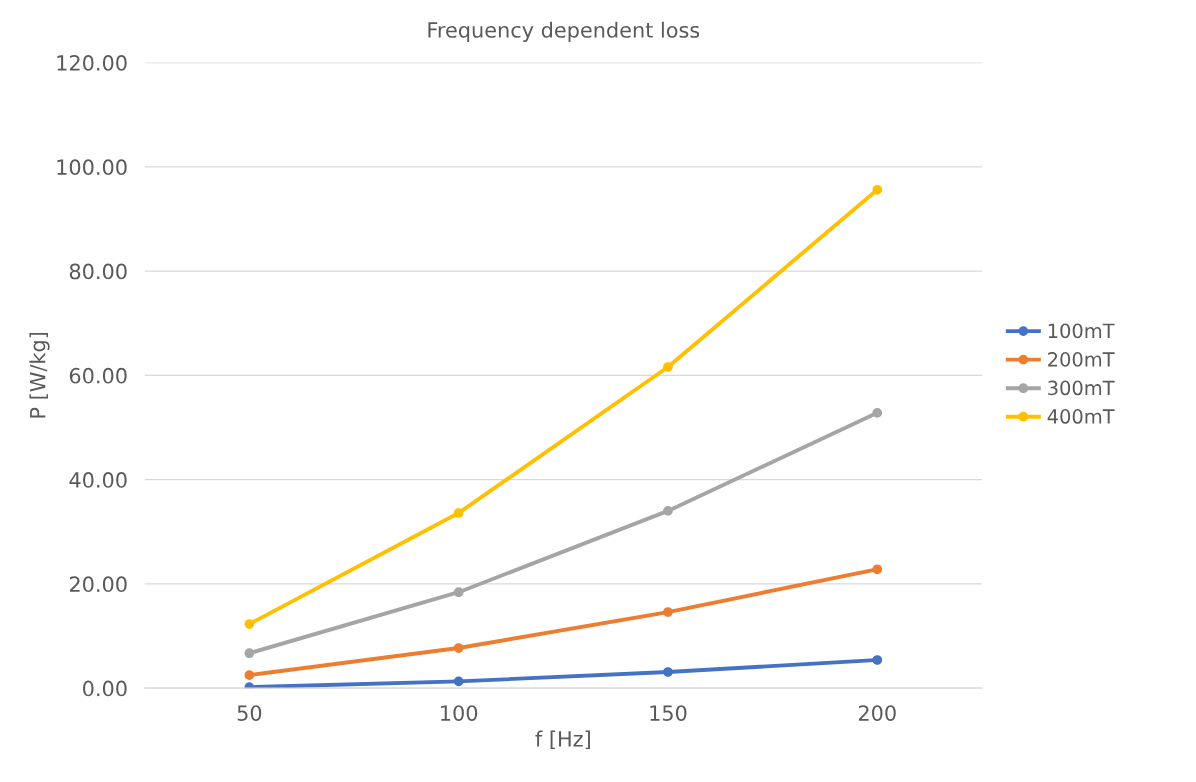 Image resolution: width=1196 pixels, height=782 pixels. I want to click on y-tick-label: 40.00, so click(98, 480).